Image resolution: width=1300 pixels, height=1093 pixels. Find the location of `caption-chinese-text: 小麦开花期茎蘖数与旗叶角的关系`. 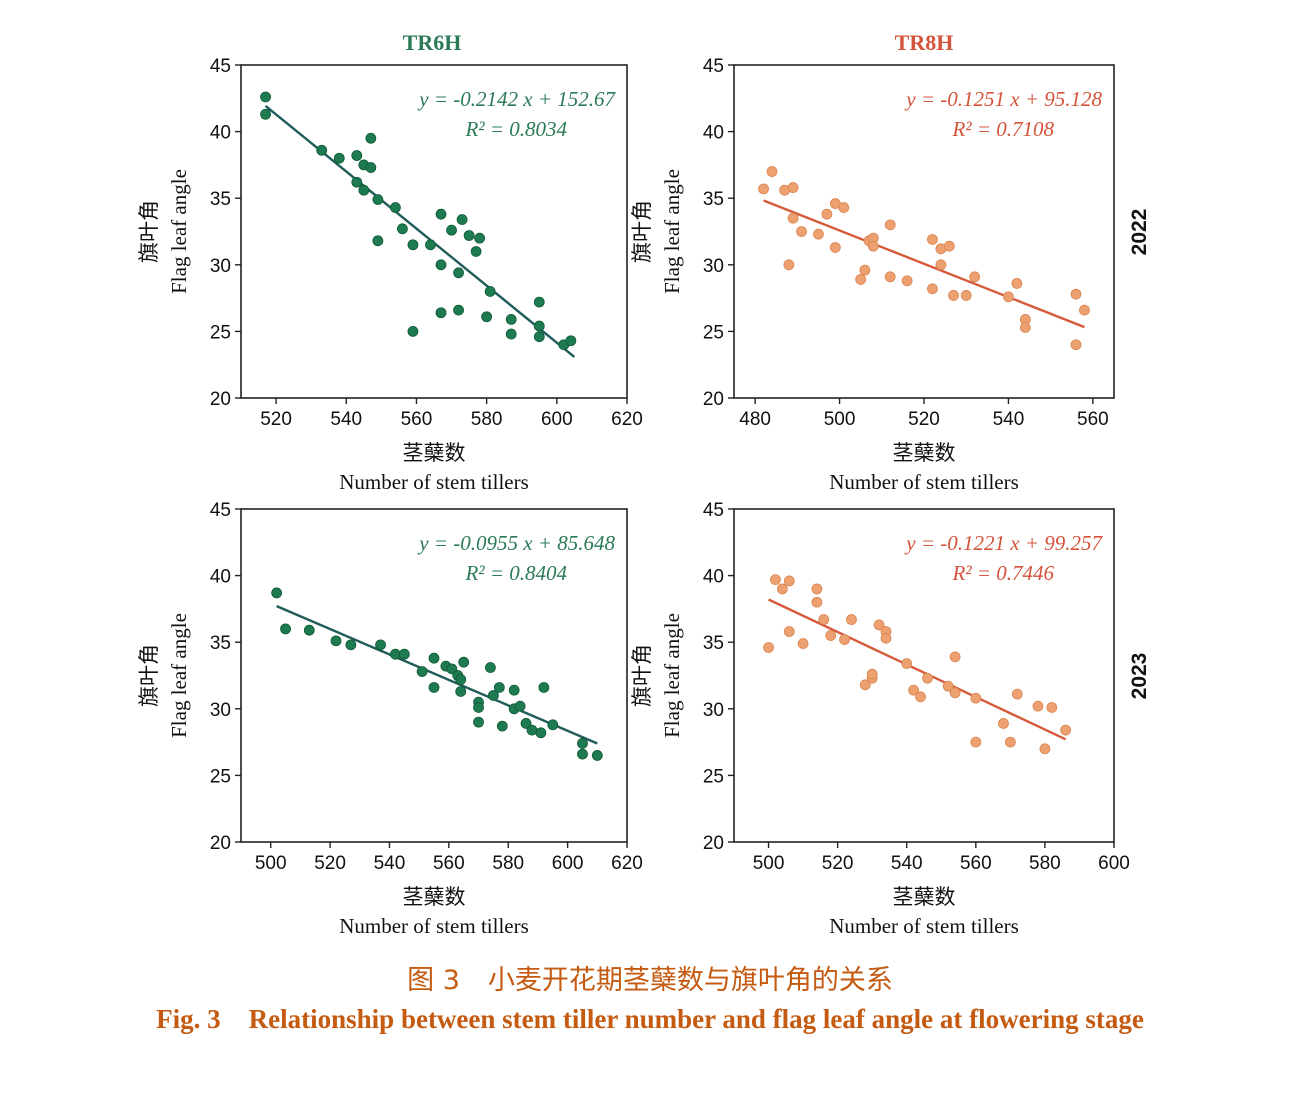

caption-chinese-text: 小麦开花期茎蘖数与旗叶角的关系 is located at coordinates (690, 980).